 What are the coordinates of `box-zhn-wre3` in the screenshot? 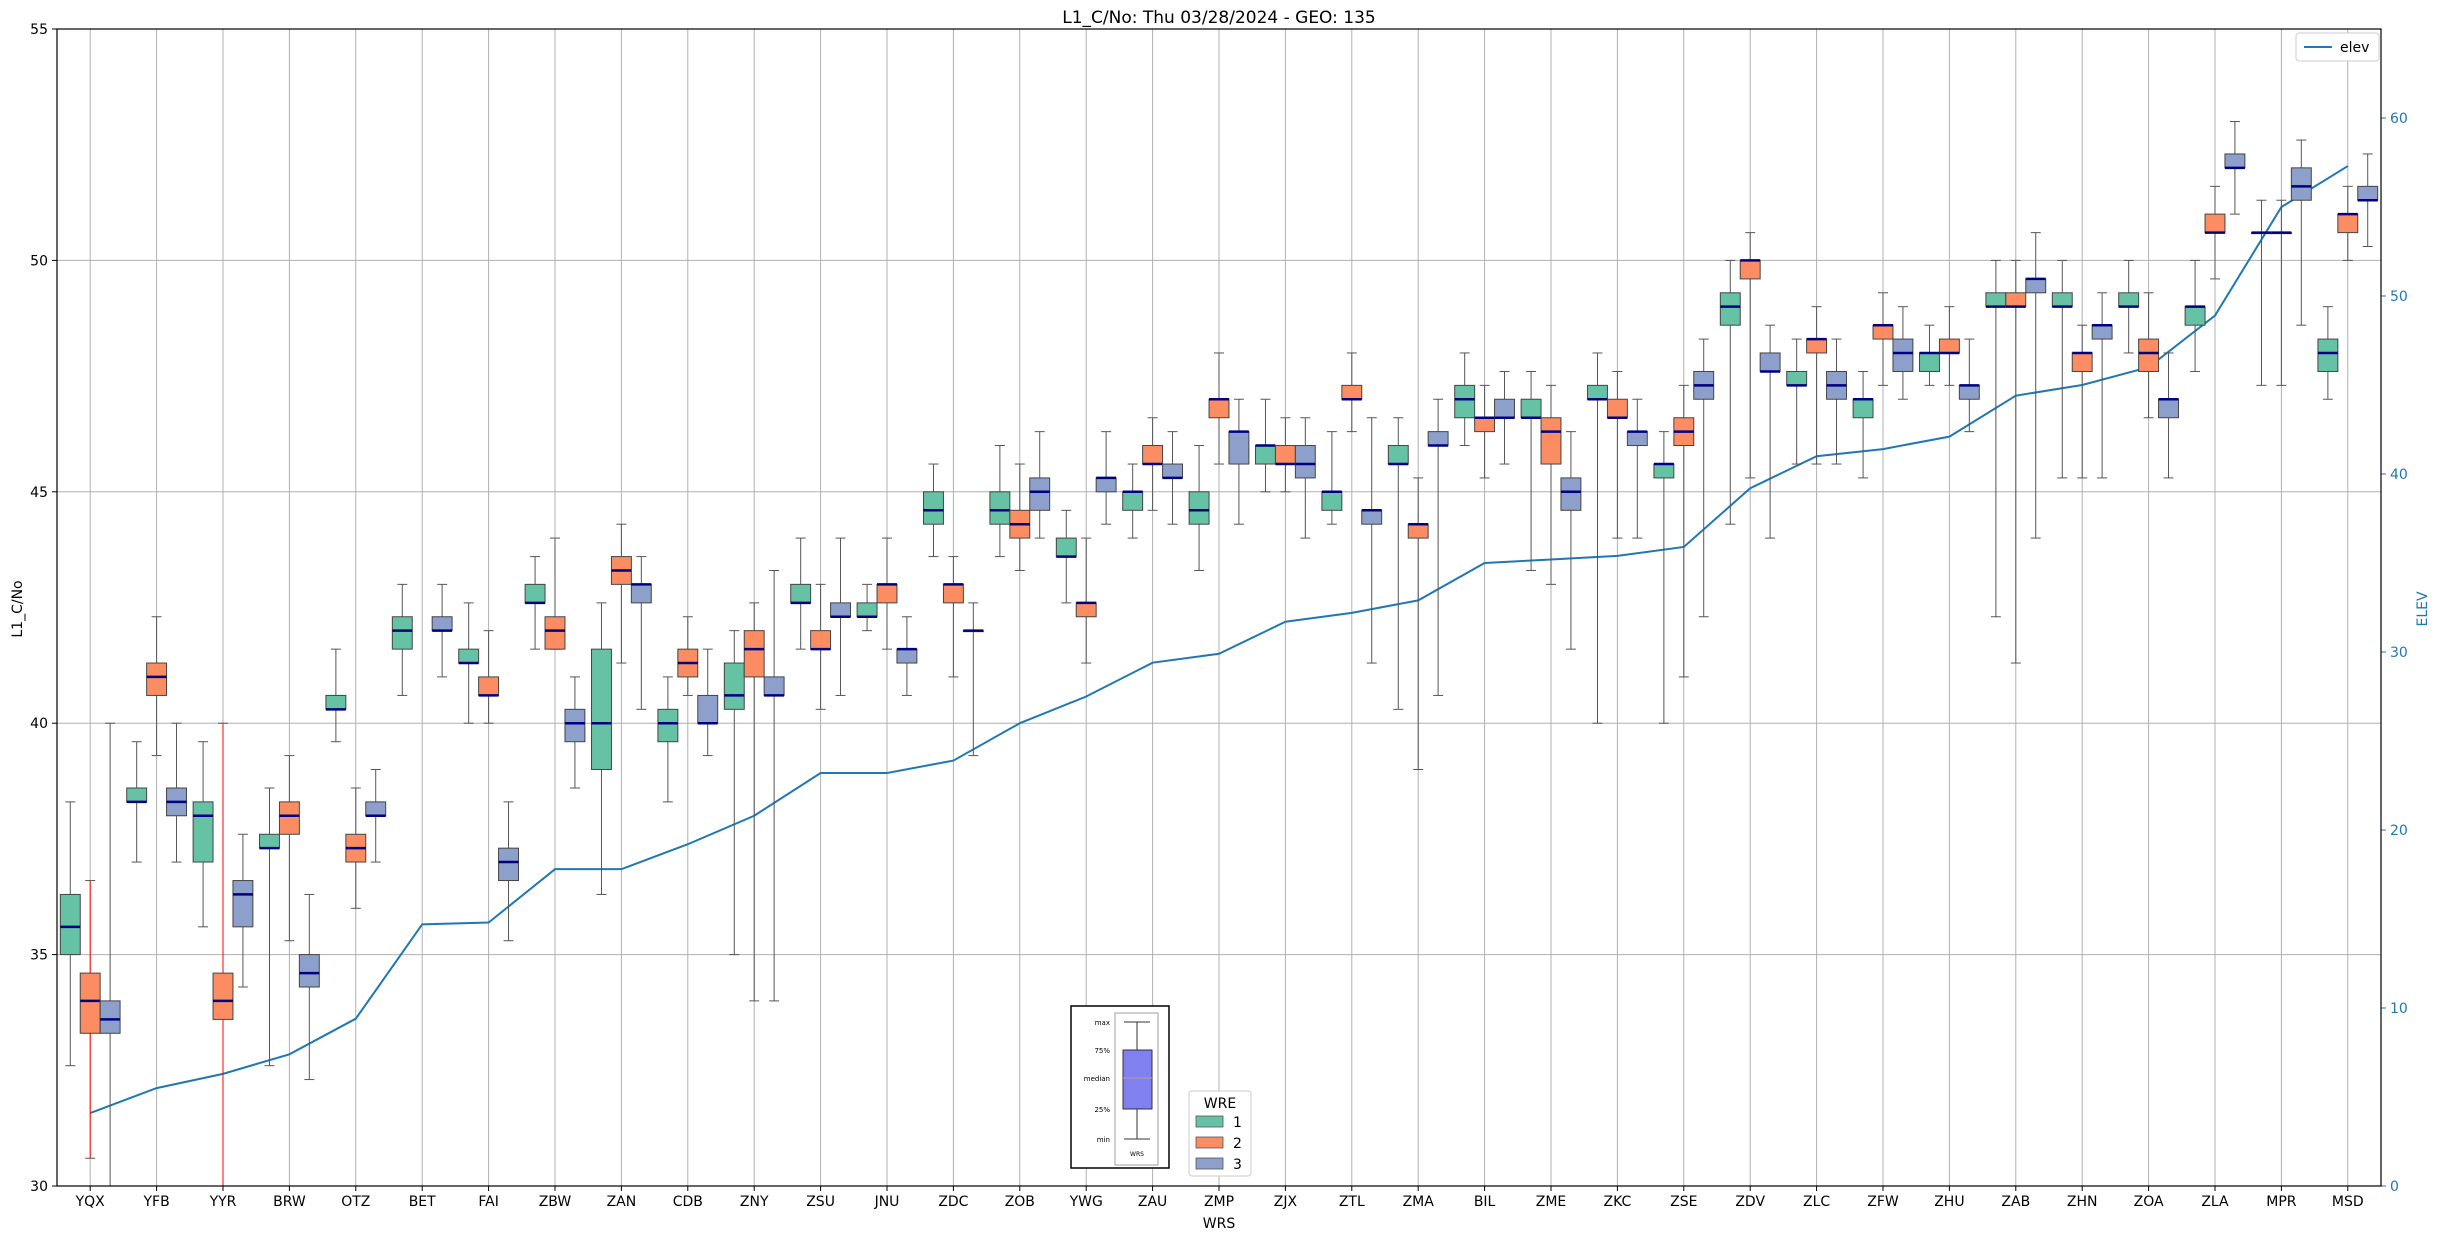 It's located at (2102, 385).